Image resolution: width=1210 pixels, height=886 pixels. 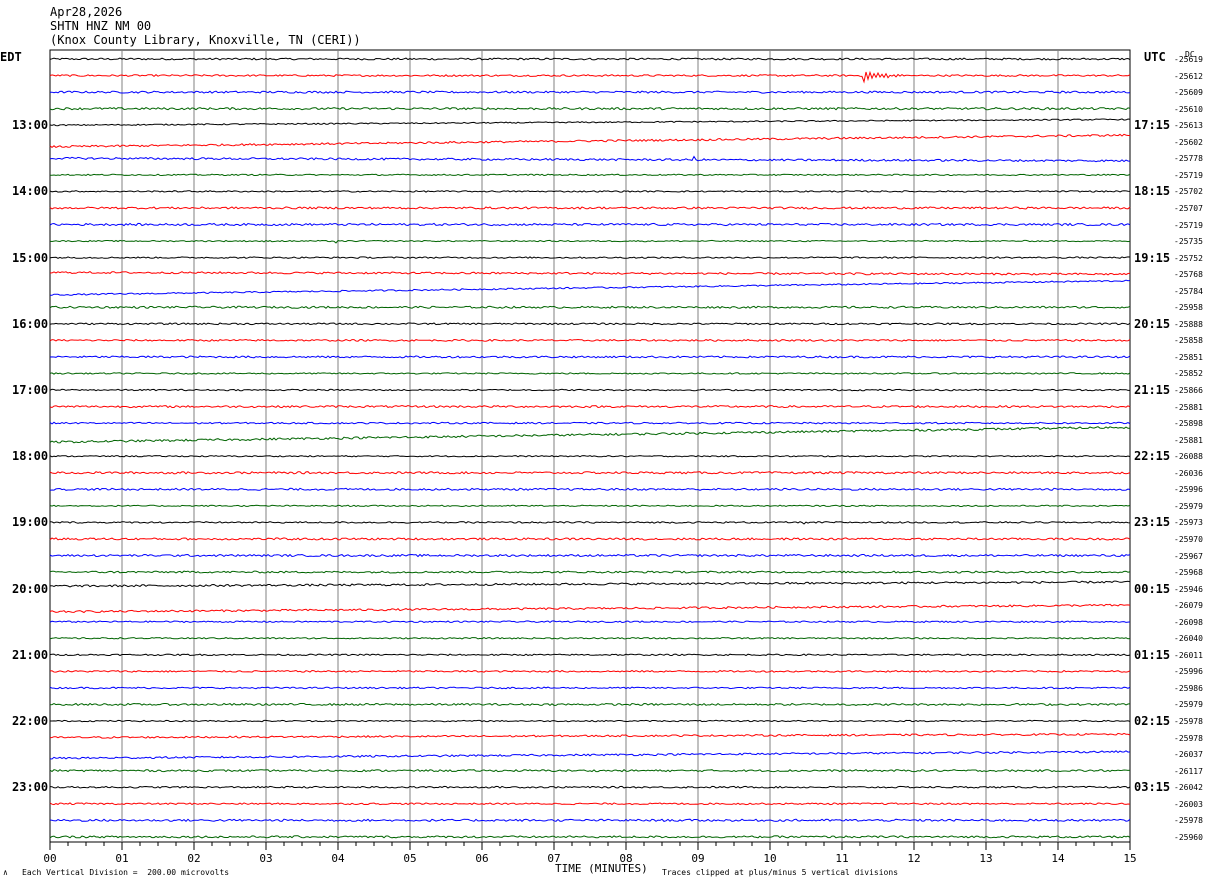 What do you see at coordinates (1188, 308) in the screenshot?
I see `dc-offset-label: -25958` at bounding box center [1188, 308].